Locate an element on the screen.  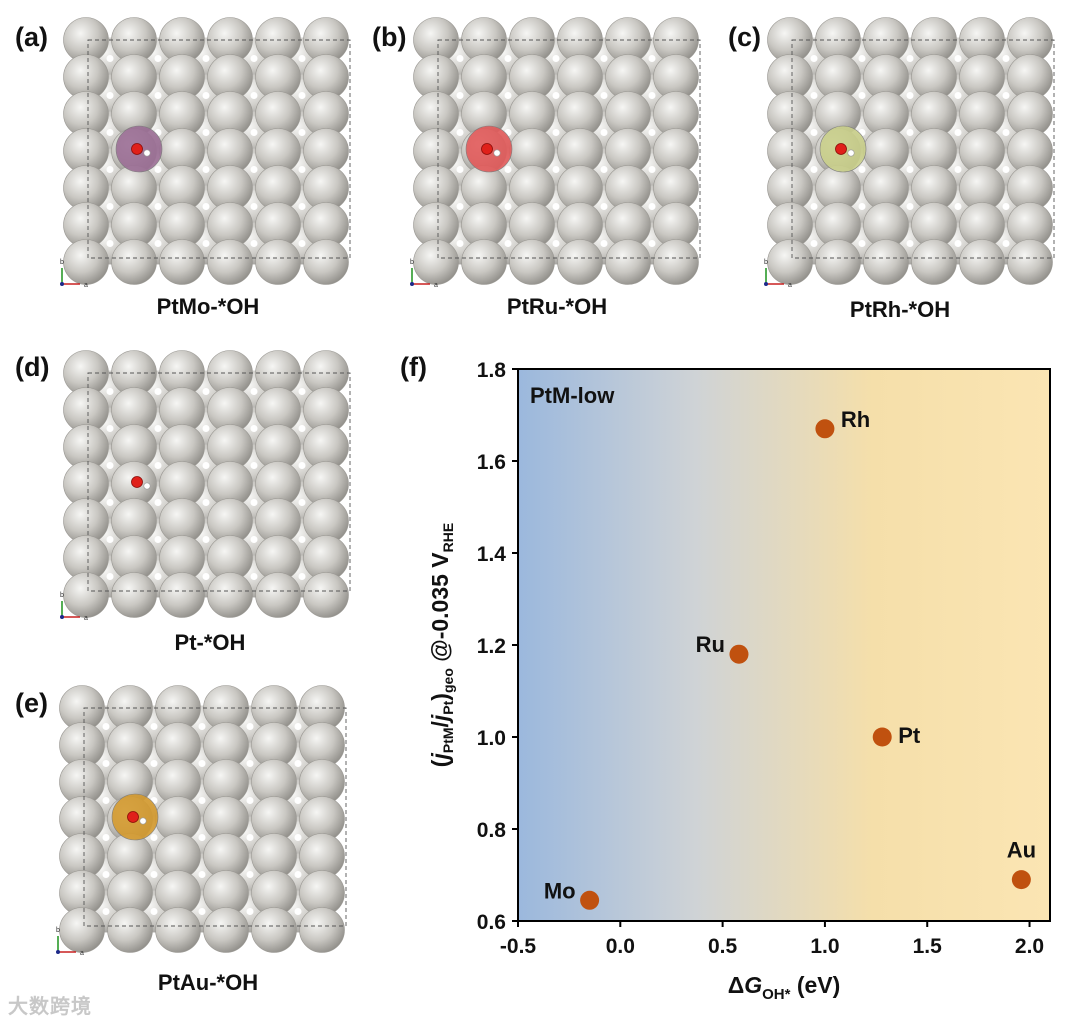
data-label-rh: Rh is located at coordinates (855, 419).